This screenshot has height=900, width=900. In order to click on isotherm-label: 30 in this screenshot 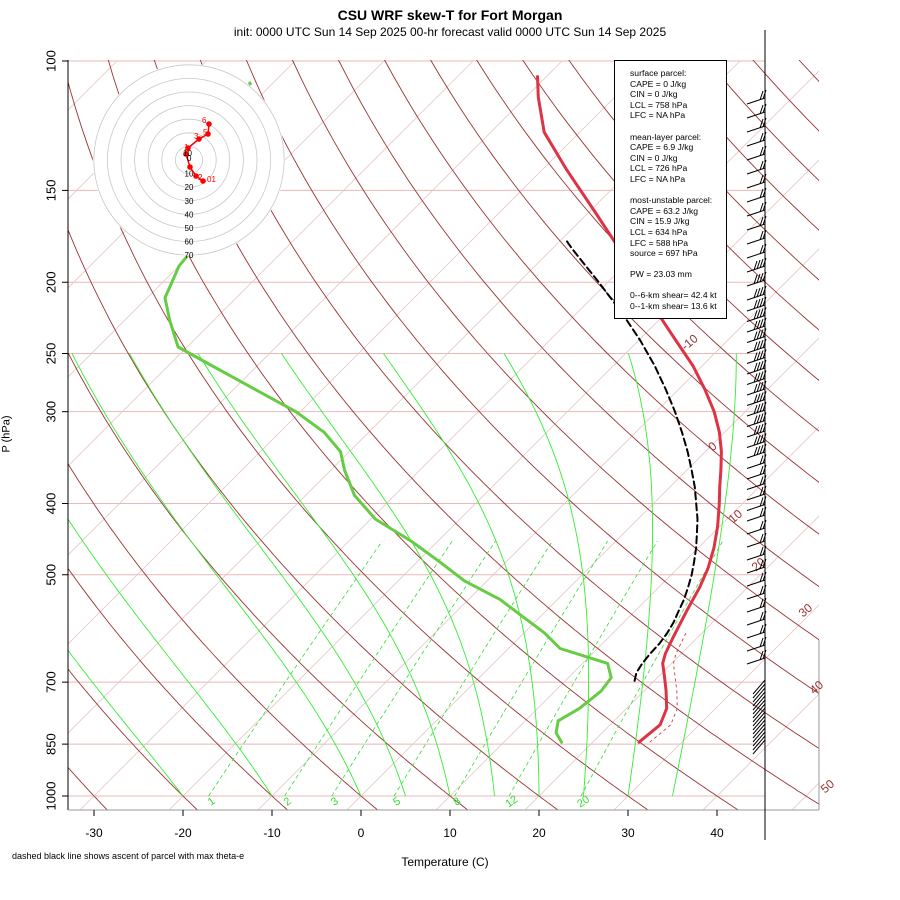, I will do `click(805, 611)`.